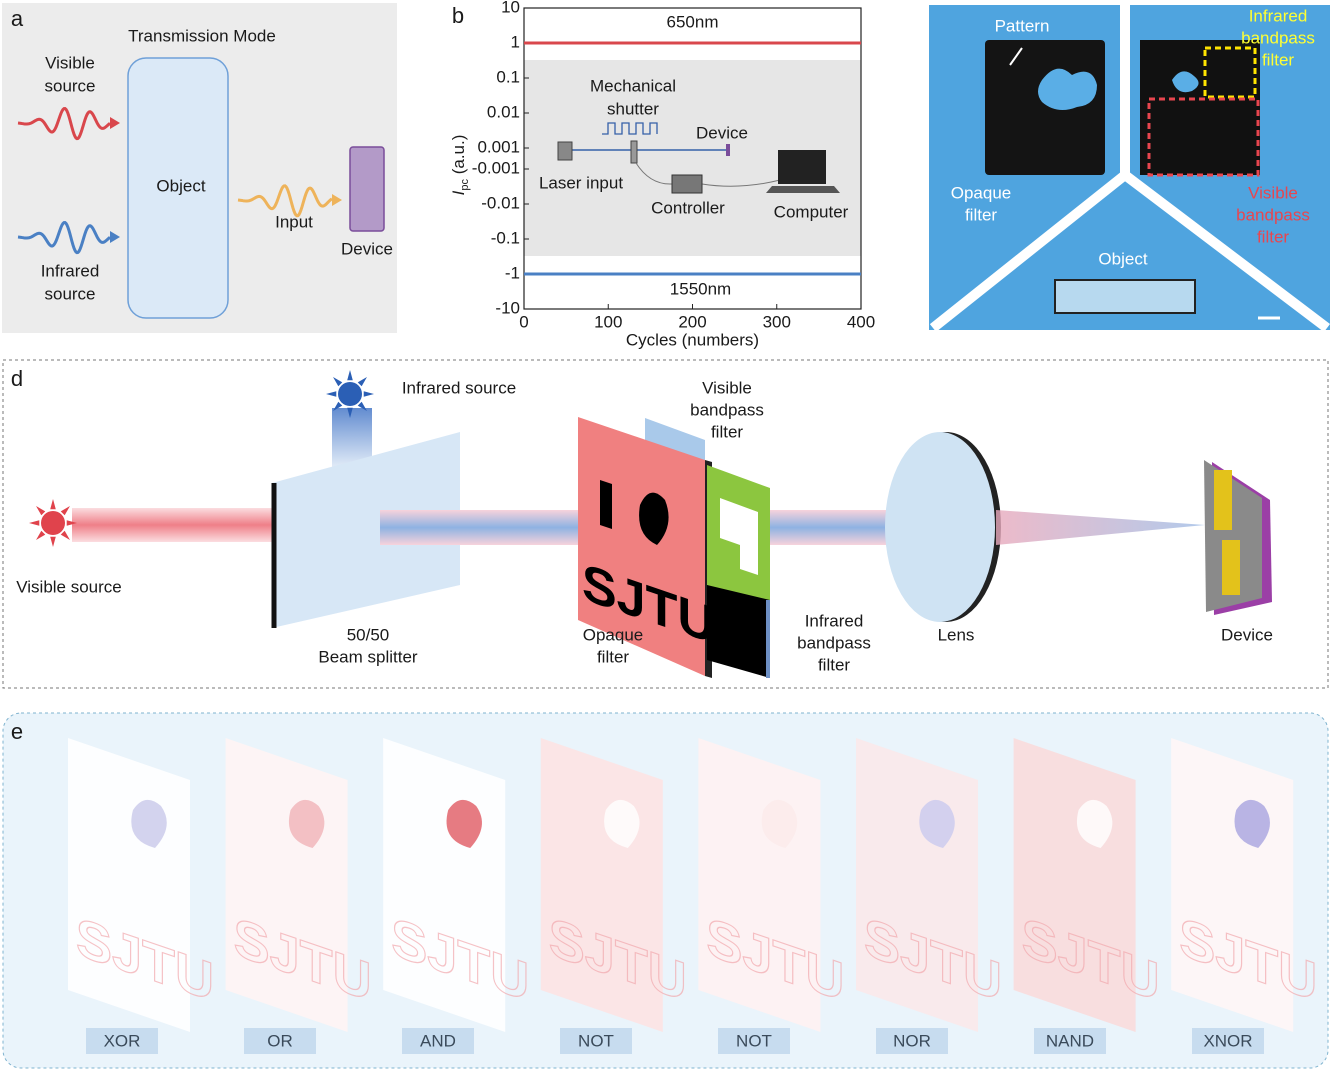 The image size is (1333, 1073). Describe the element at coordinates (1278, 15) in the screenshot. I see `photo-label: Infrared` at that location.